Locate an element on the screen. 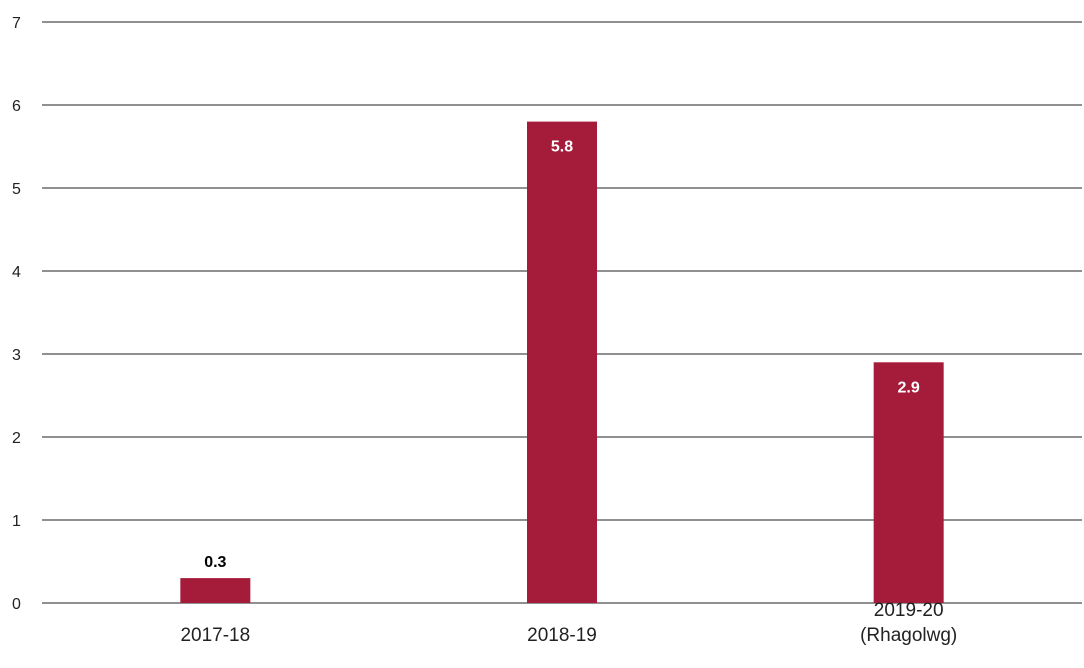 This screenshot has width=1084, height=668. y-tick-label: 3 is located at coordinates (16, 355).